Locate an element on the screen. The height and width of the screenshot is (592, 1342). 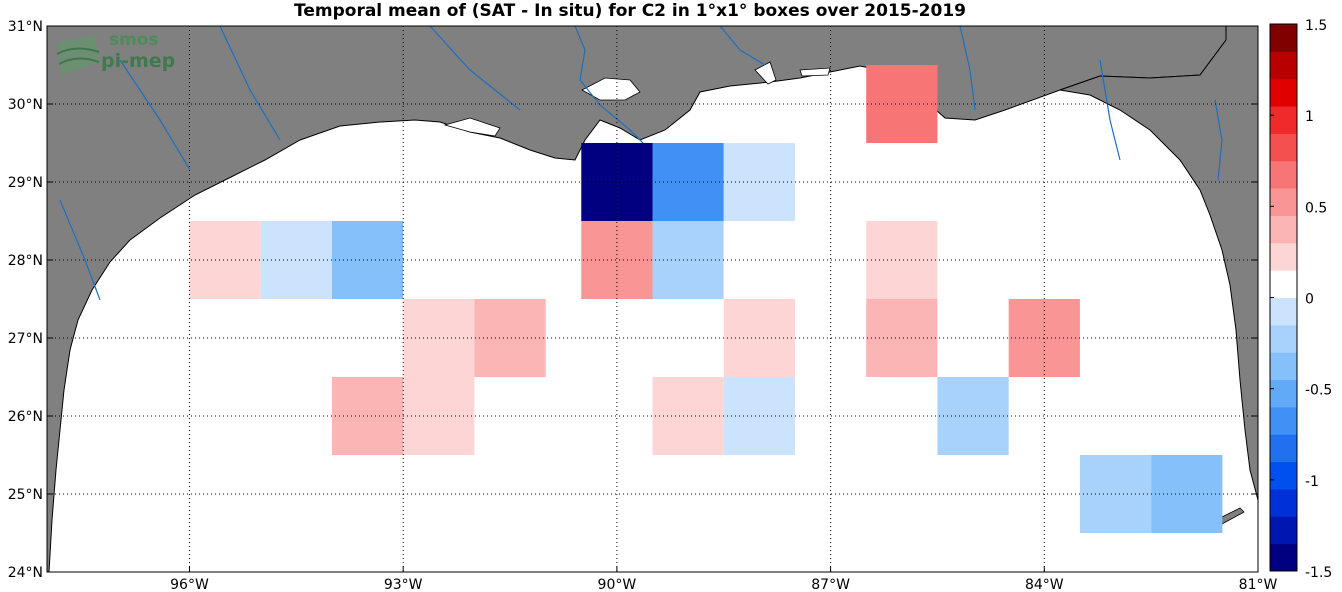
y-tick-label: 30°N is located at coordinates (25, 105).